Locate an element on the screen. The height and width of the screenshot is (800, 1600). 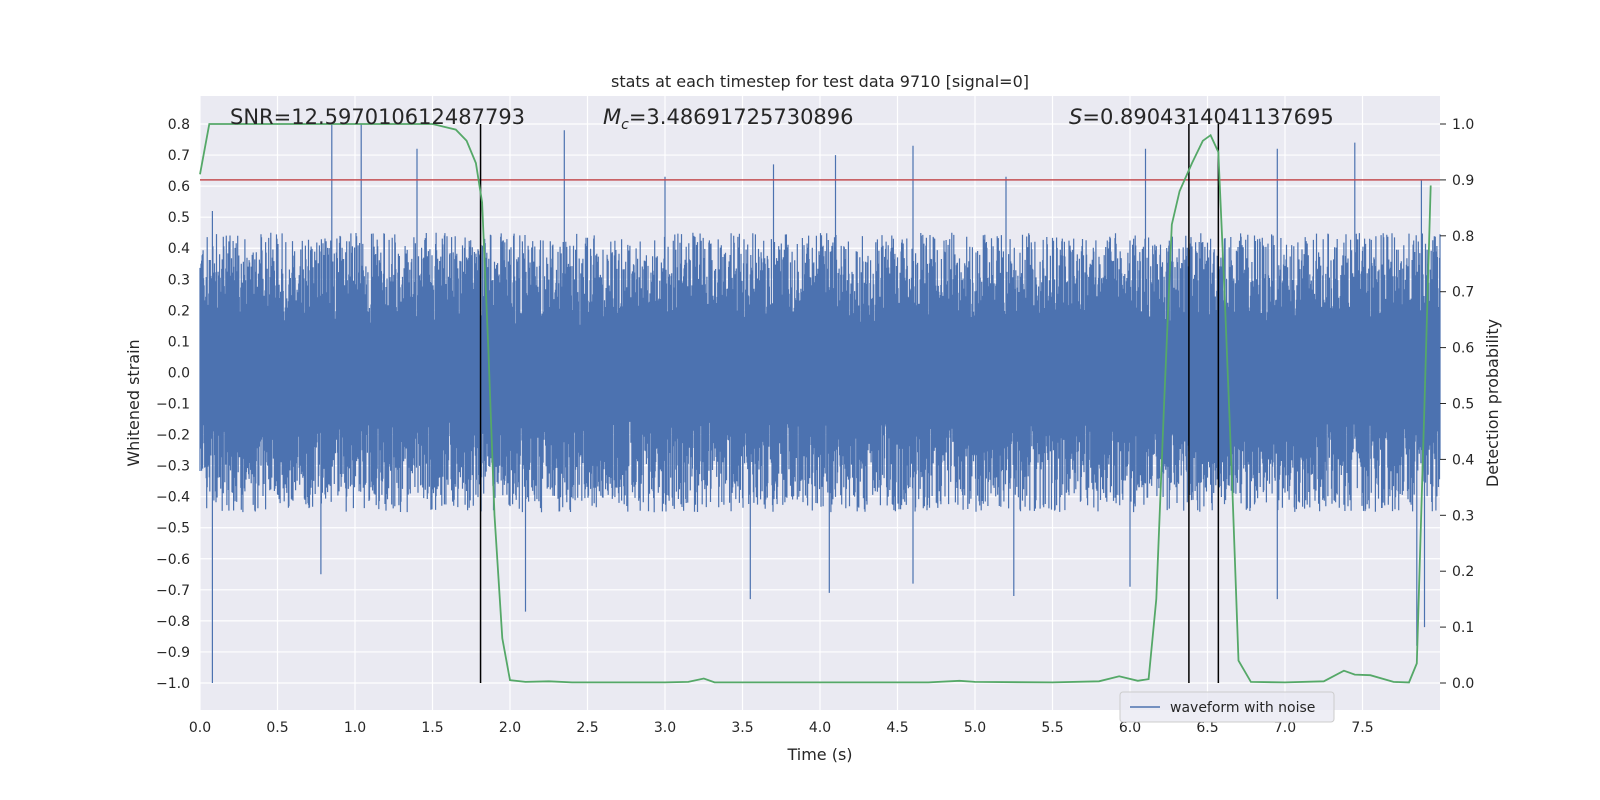
x-tick-label: 5.0 is located at coordinates (975, 728).